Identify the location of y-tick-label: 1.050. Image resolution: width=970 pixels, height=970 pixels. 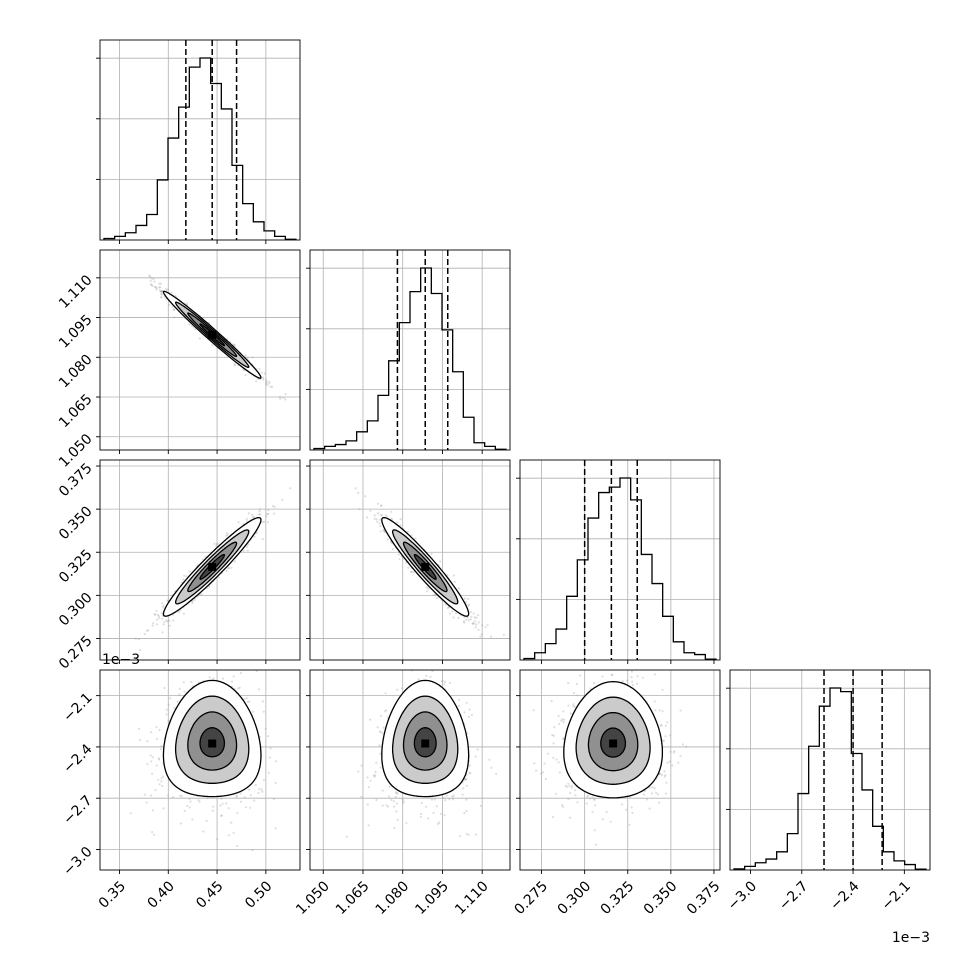
(76, 451).